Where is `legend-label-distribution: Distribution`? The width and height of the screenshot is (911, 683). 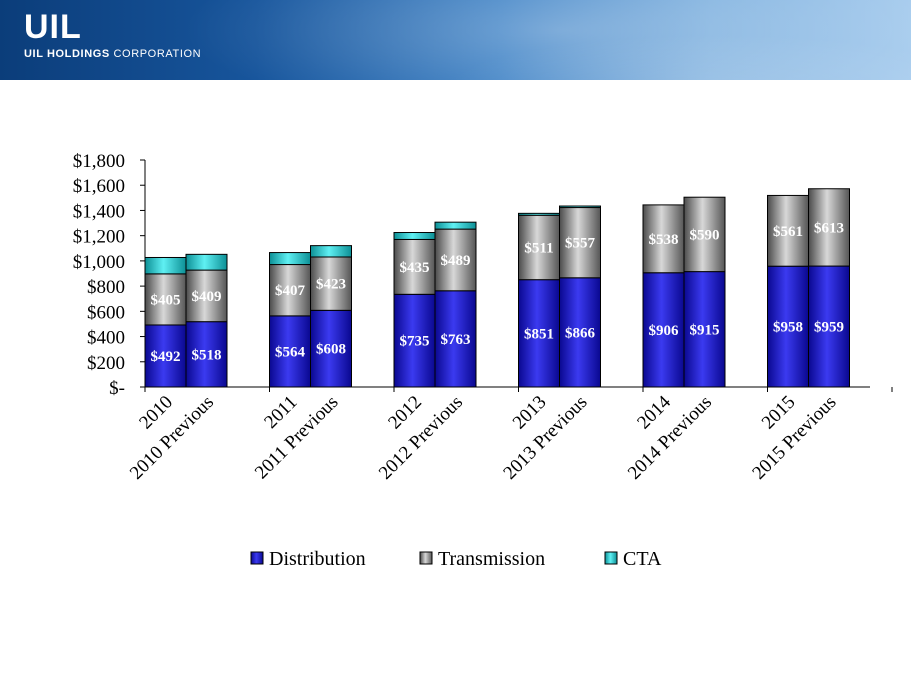
legend-label-distribution: Distribution is located at coordinates (317, 559).